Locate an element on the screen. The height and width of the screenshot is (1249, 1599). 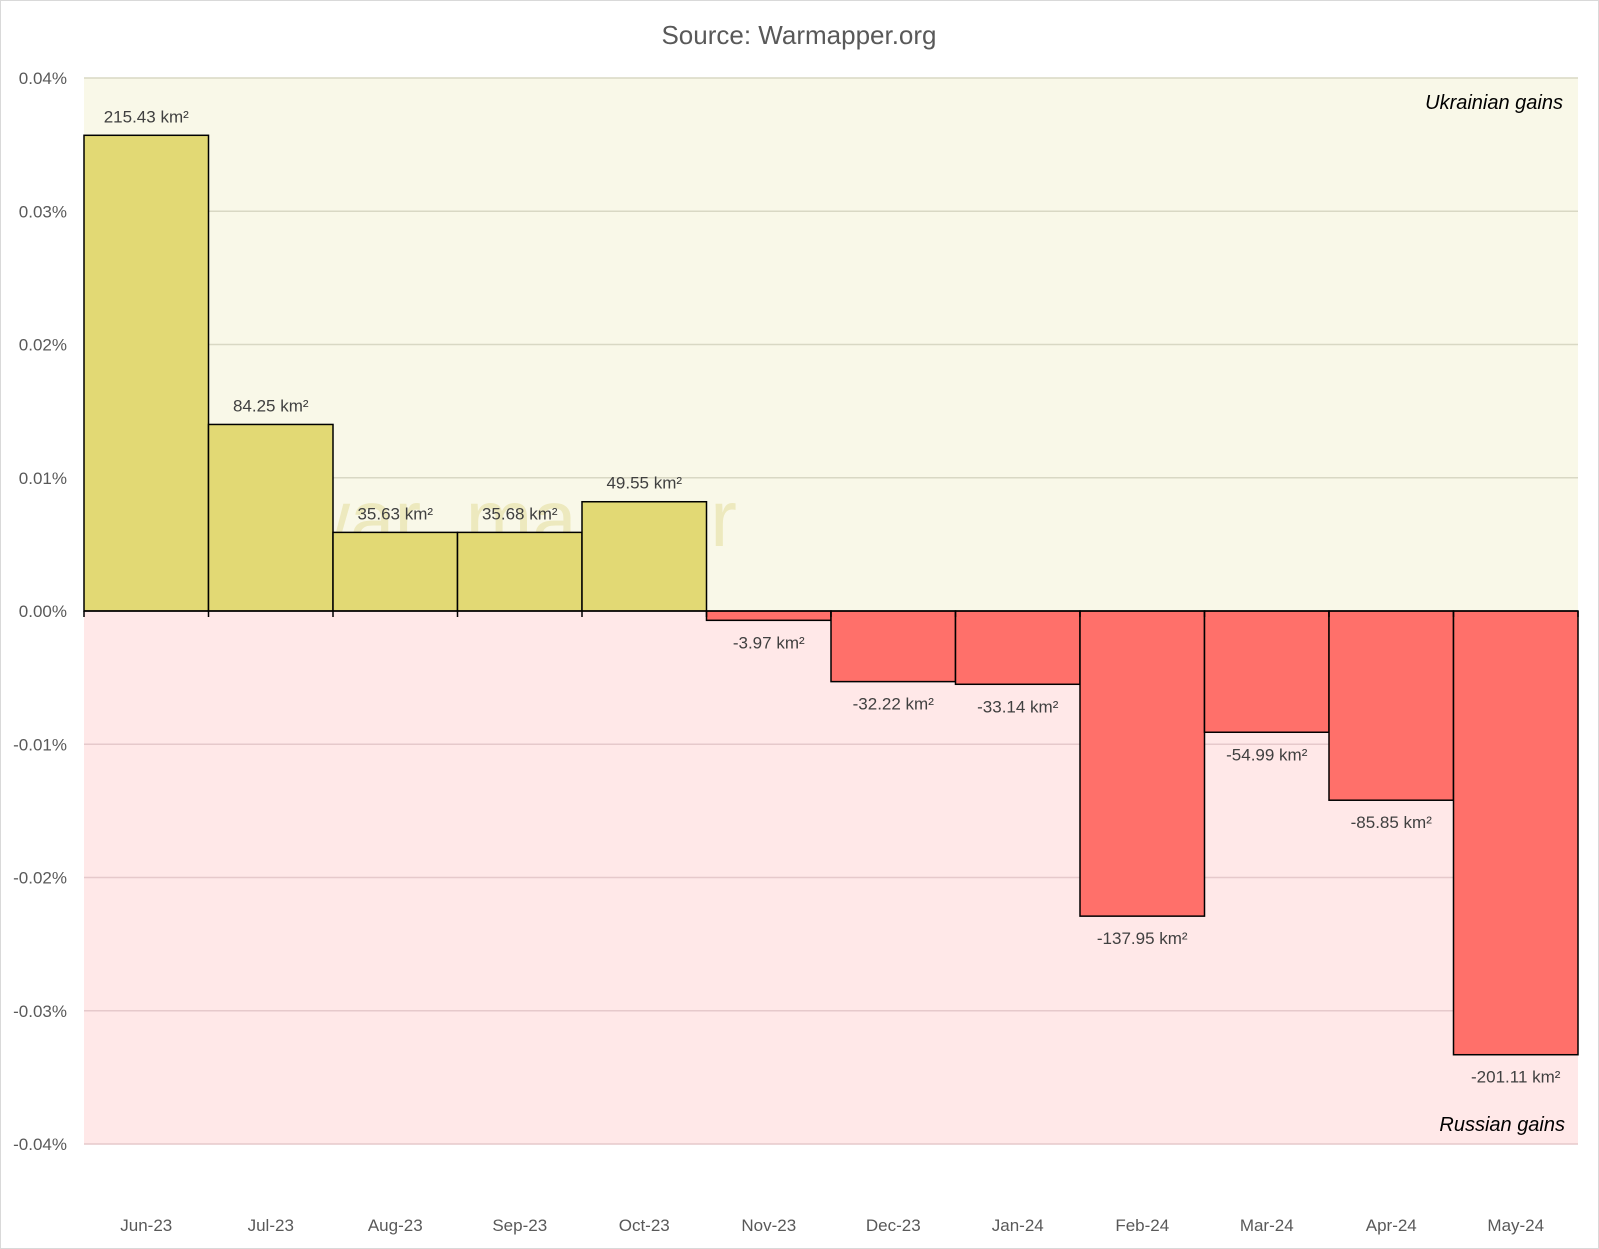
data-label: -54.99 km² is located at coordinates (1267, 754).